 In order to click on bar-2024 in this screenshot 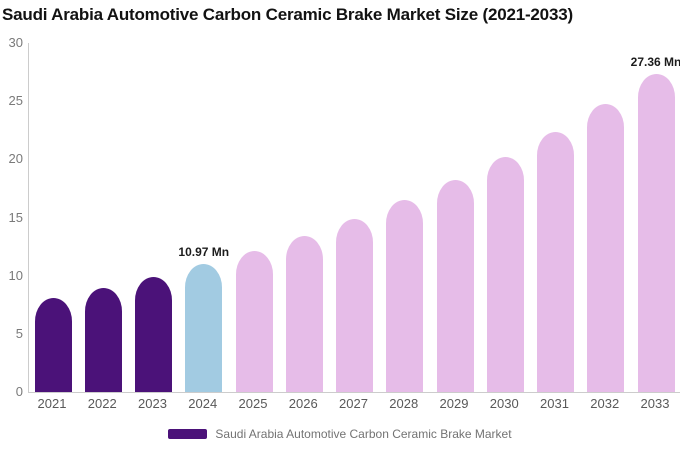, I will do `click(204, 328)`.